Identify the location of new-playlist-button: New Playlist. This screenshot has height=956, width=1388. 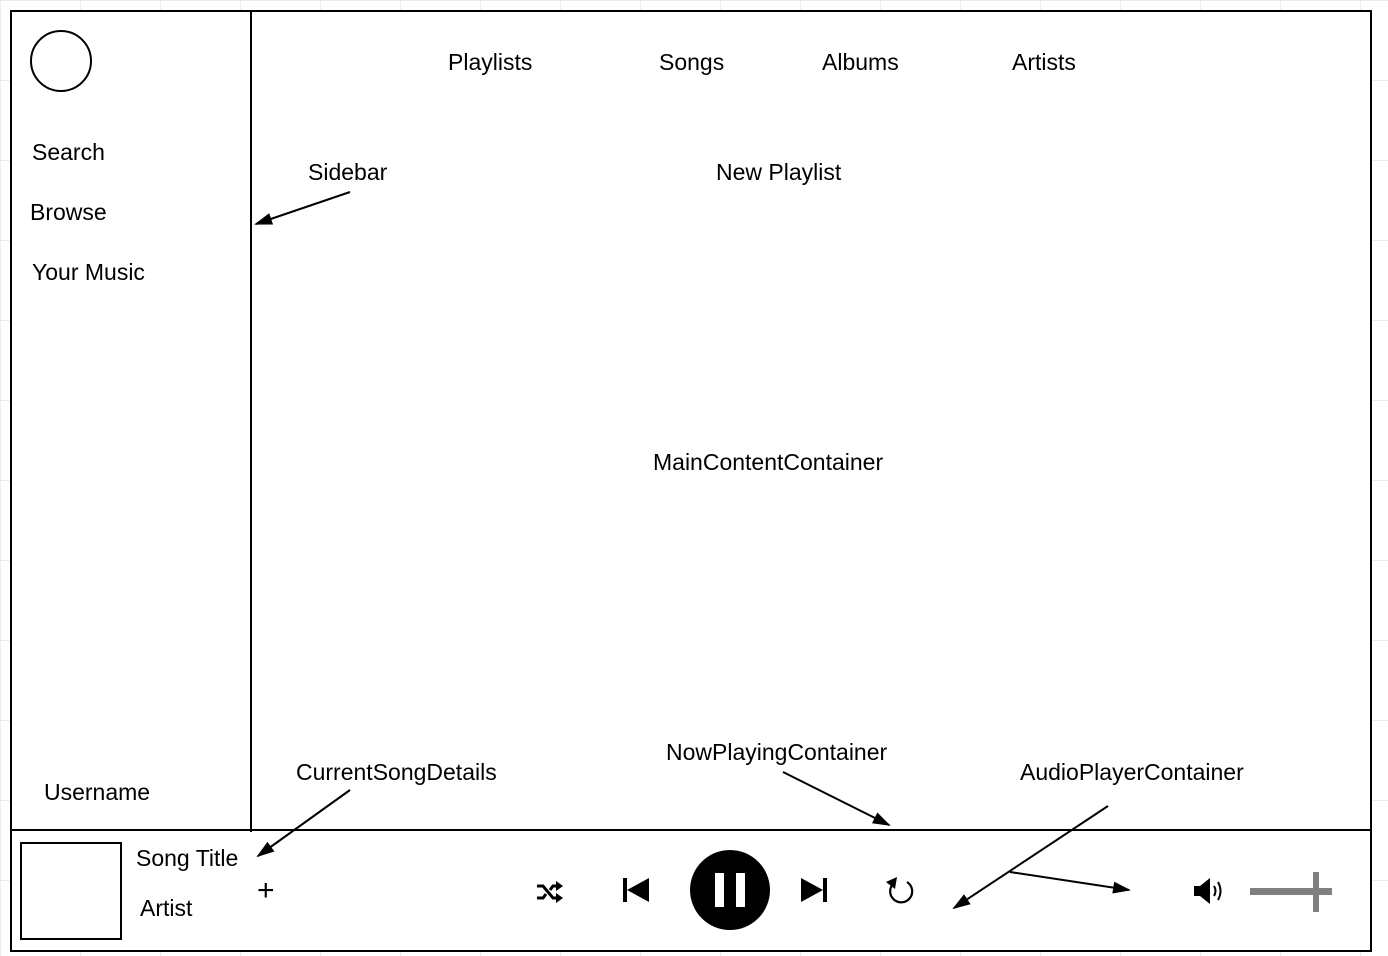
(779, 172).